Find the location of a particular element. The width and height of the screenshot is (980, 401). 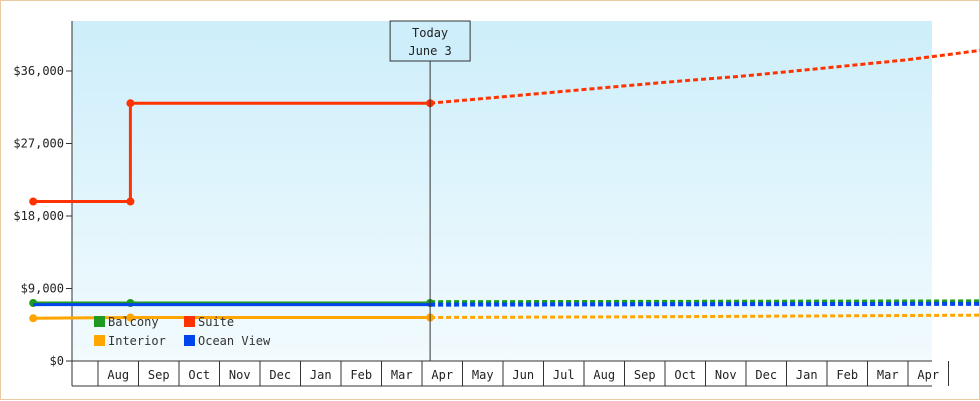

y-axis: $0 $9,000 $18,000 $27,000 $36,000 is located at coordinates (43, 203).